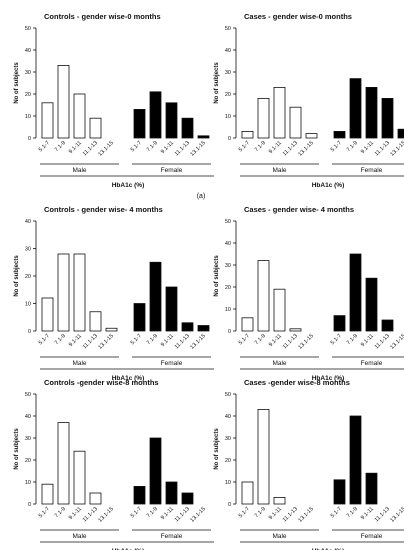 The height and width of the screenshot is (550, 404). Describe the element at coordinates (103, 209) in the screenshot. I see `chart-title: Controls - gender wise- 4 months` at that location.